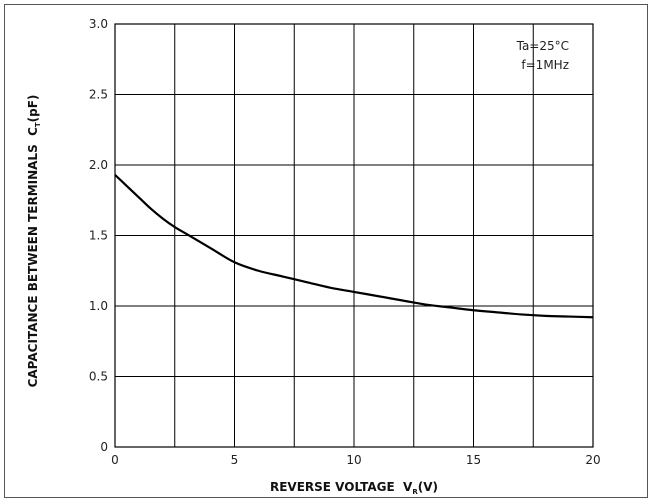  What do you see at coordinates (115, 460) in the screenshot?
I see `x-tick-label: 0` at bounding box center [115, 460].